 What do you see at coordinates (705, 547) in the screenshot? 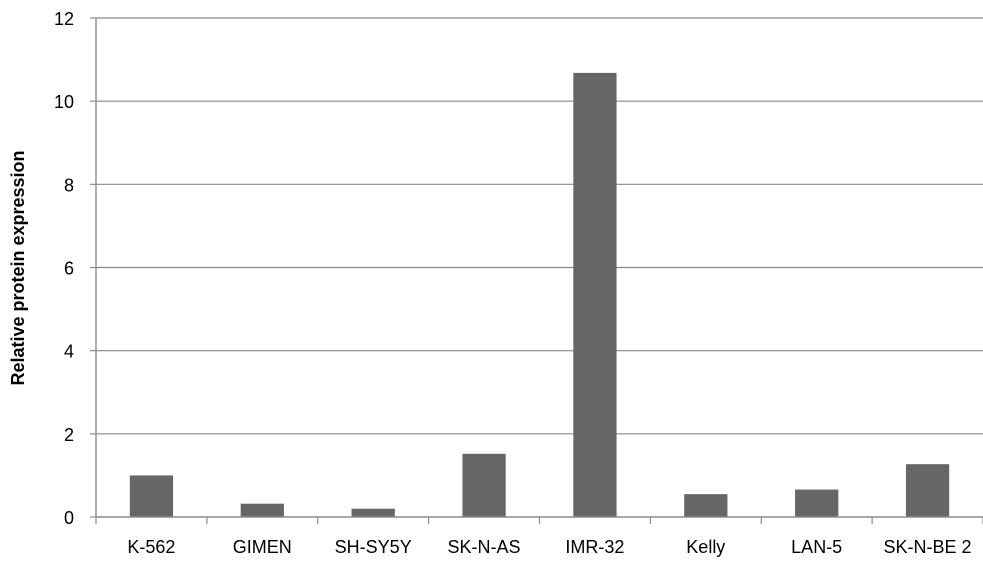
I see `x-tick-label: Kelly` at bounding box center [705, 547].